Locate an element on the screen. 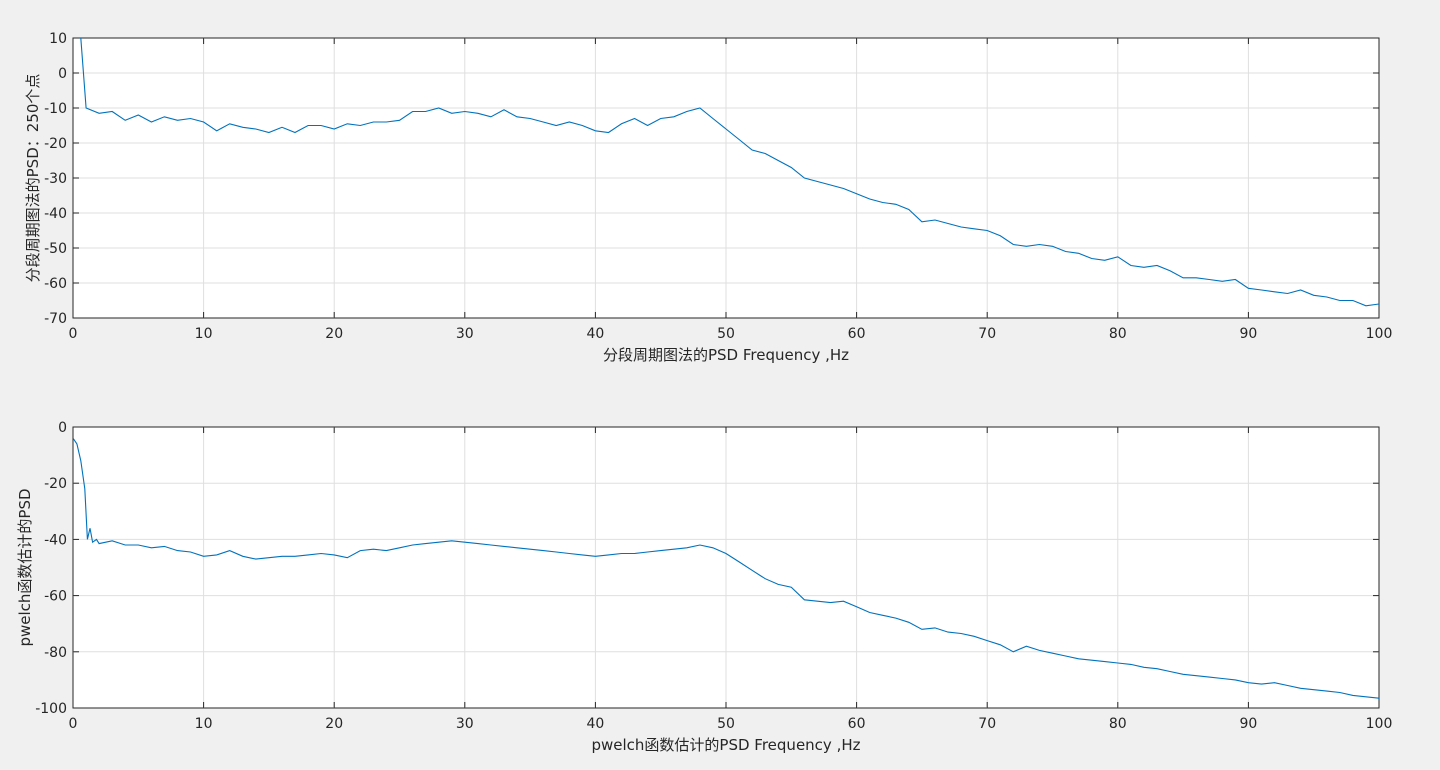  x-axis-label-top: 分段周期图法的PSD Frequency ,Hz is located at coordinates (726, 355).